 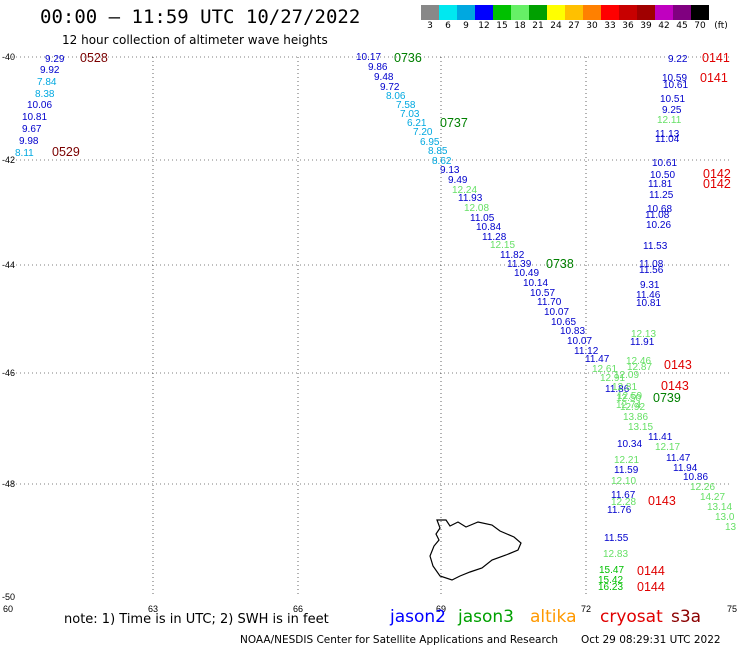 What do you see at coordinates (672, 99) in the screenshot?
I see `wave-height-obs: 10.51` at bounding box center [672, 99].